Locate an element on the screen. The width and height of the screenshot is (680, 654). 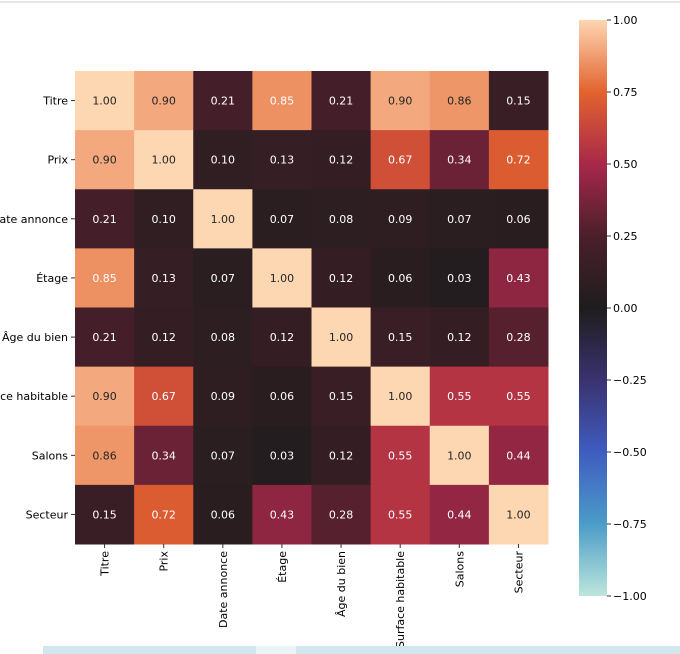
row-label: Titre is located at coordinates (55, 101).